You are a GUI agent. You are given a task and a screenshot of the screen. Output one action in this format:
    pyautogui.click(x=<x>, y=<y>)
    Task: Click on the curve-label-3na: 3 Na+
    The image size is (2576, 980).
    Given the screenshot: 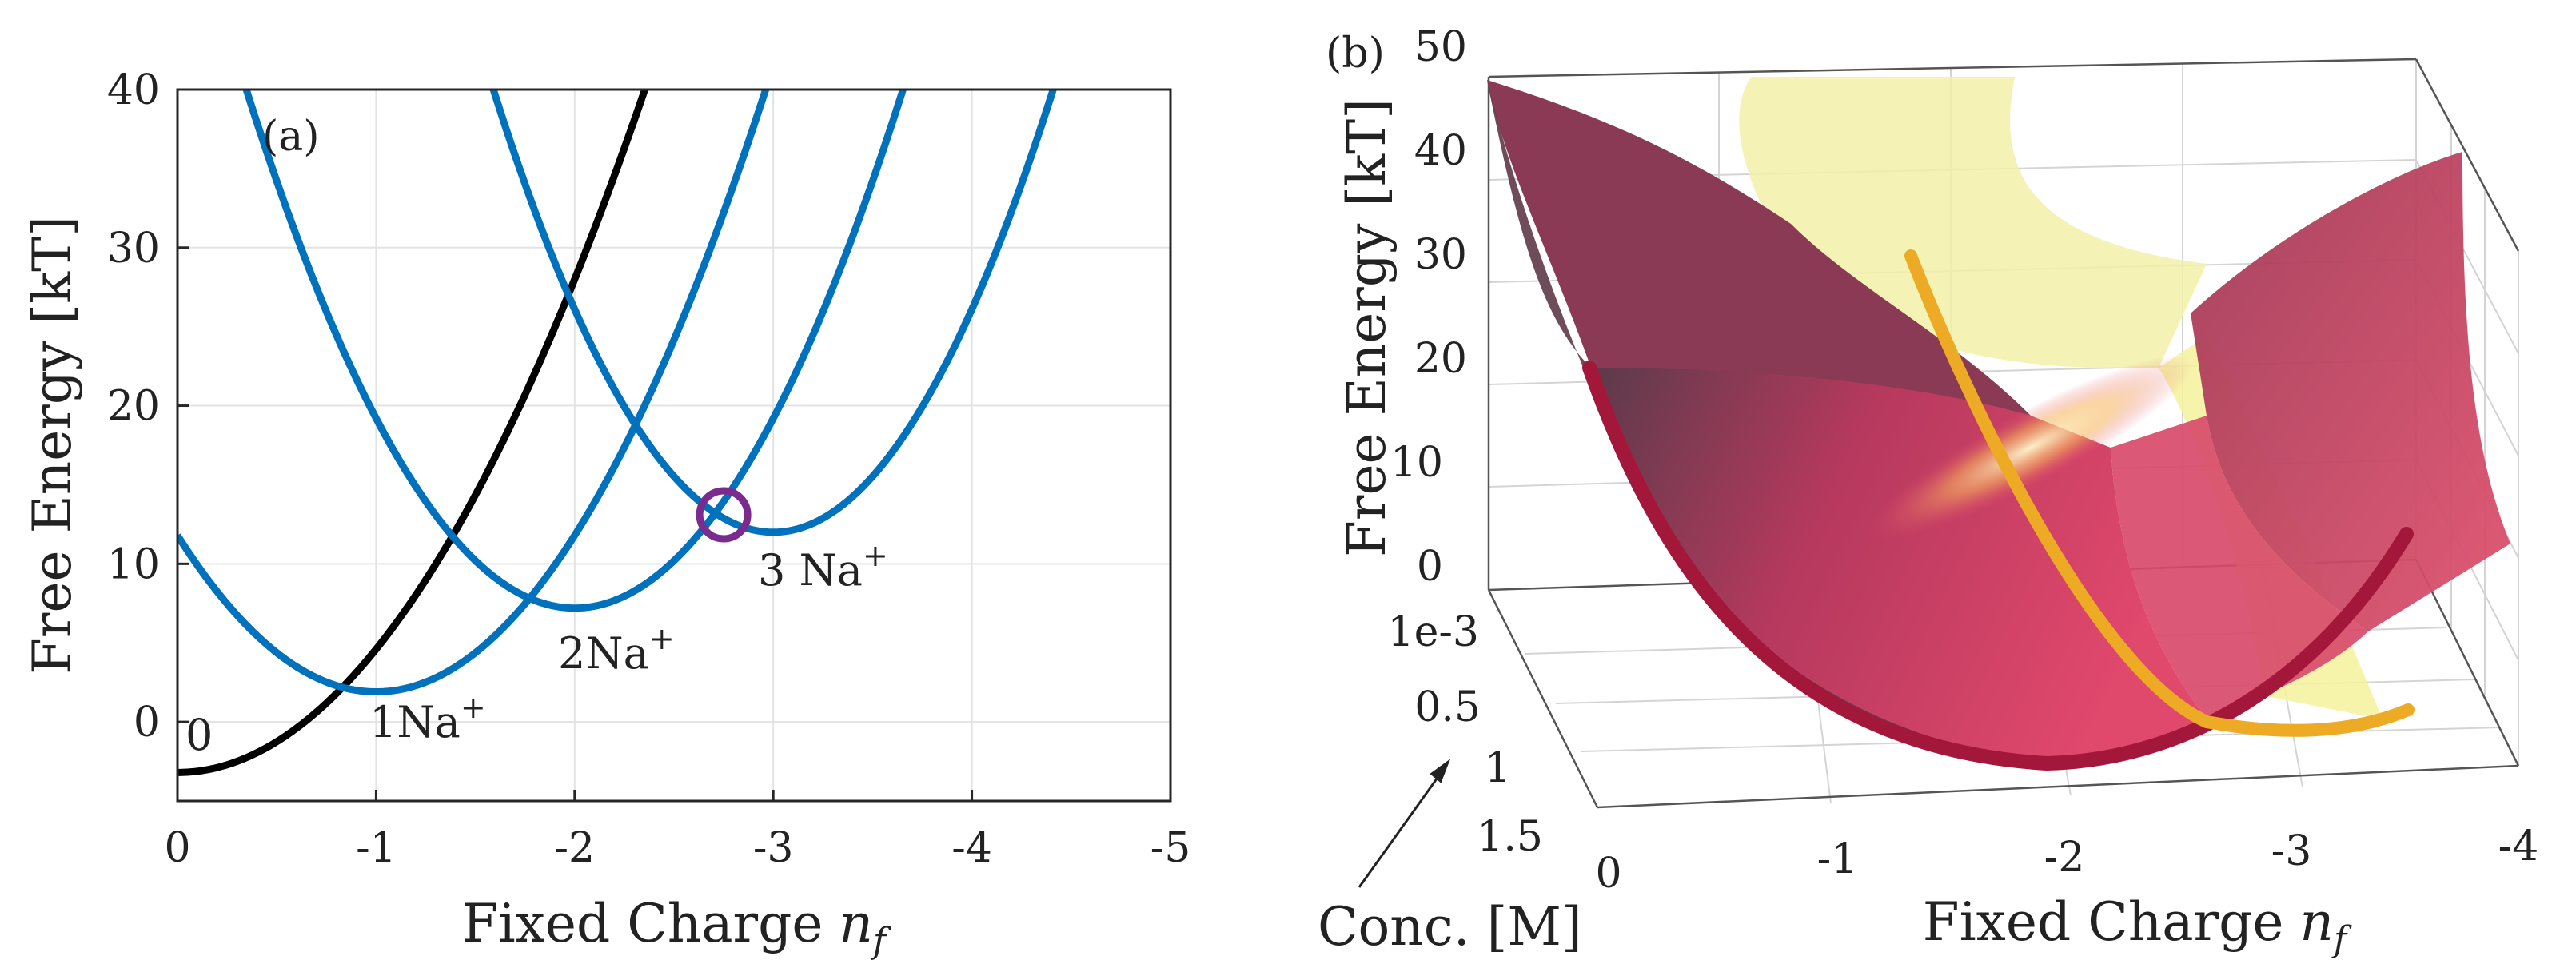 What is the action you would take?
    pyautogui.click(x=823, y=567)
    